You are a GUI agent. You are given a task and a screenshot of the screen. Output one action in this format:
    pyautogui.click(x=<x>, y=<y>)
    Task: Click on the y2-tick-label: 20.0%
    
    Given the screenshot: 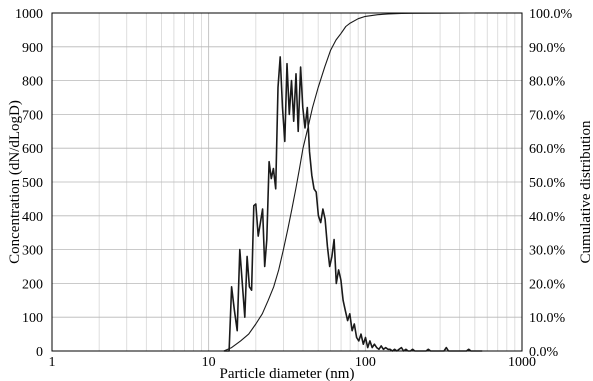 What is the action you would take?
    pyautogui.click(x=547, y=284)
    